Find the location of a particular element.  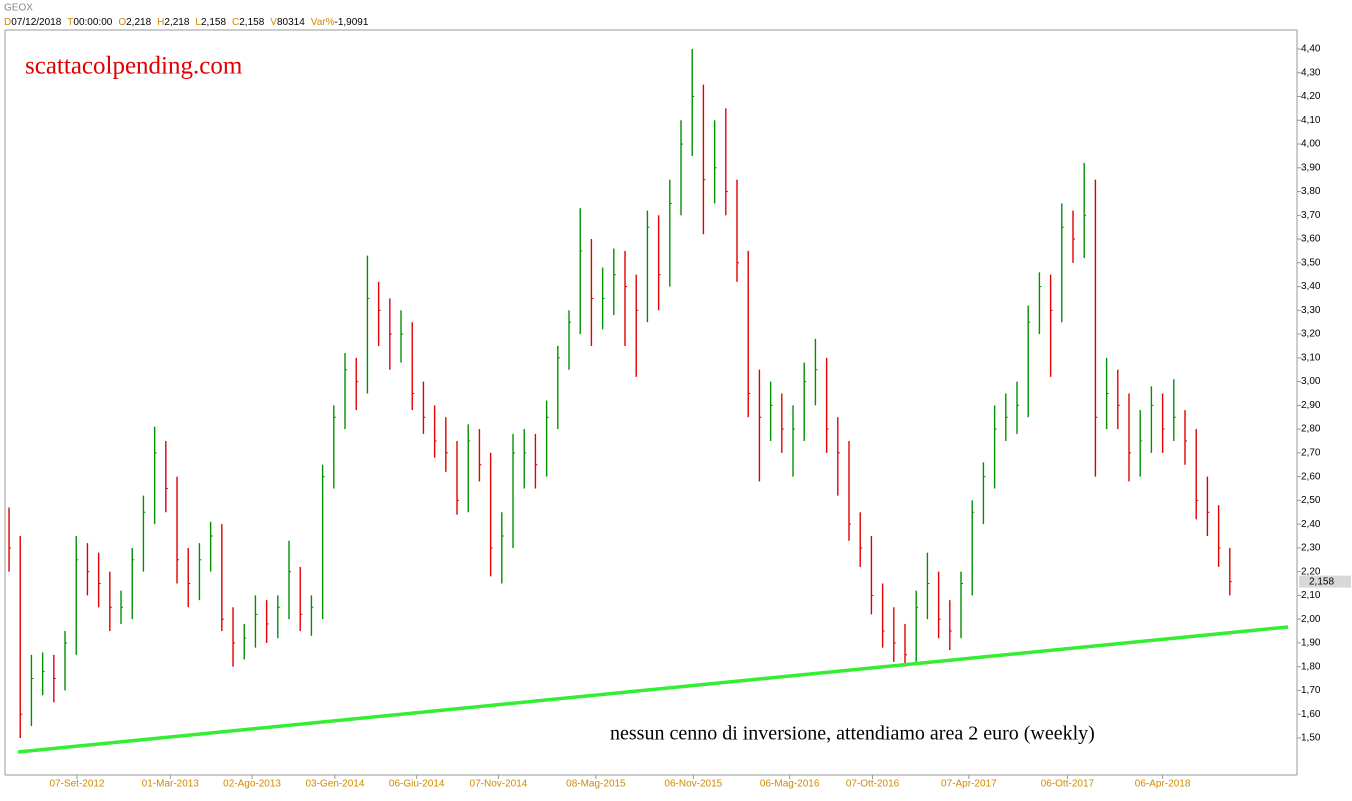

x-tick-label: 06-Giu-2014 is located at coordinates (417, 784).